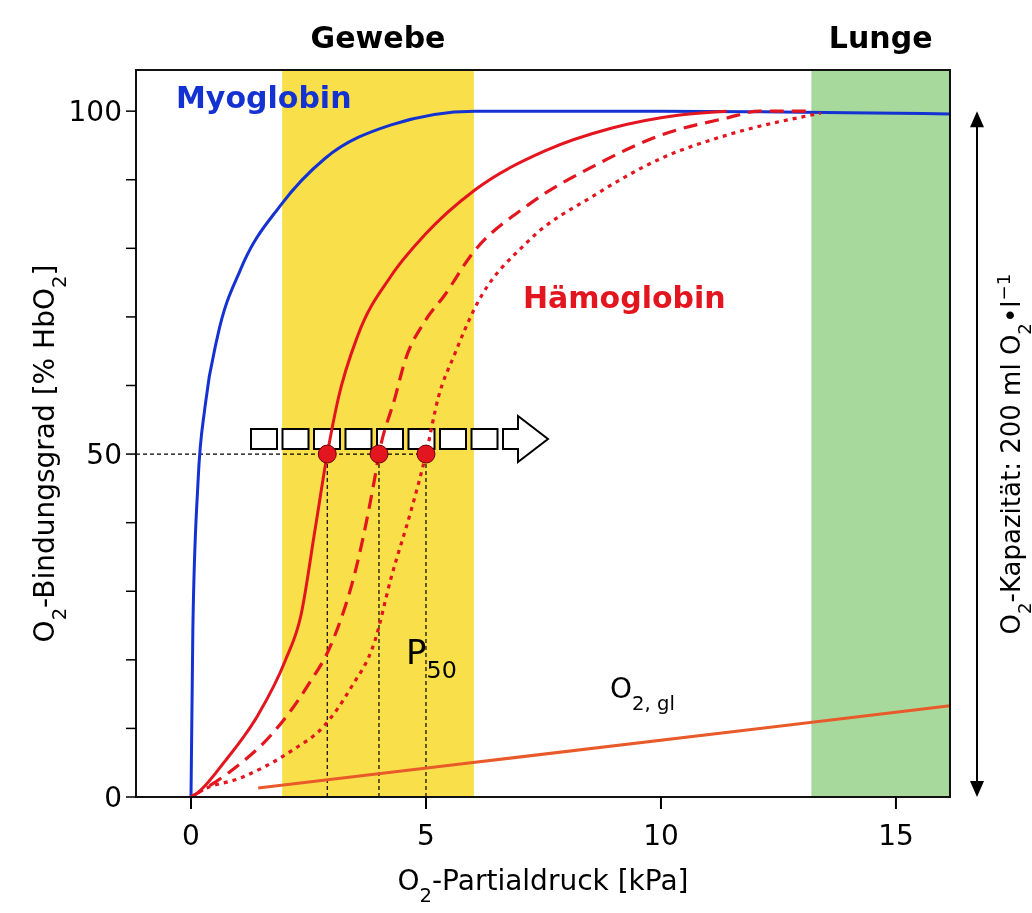 The width and height of the screenshot is (1032, 913). I want to click on band-label: Lunge, so click(880, 37).